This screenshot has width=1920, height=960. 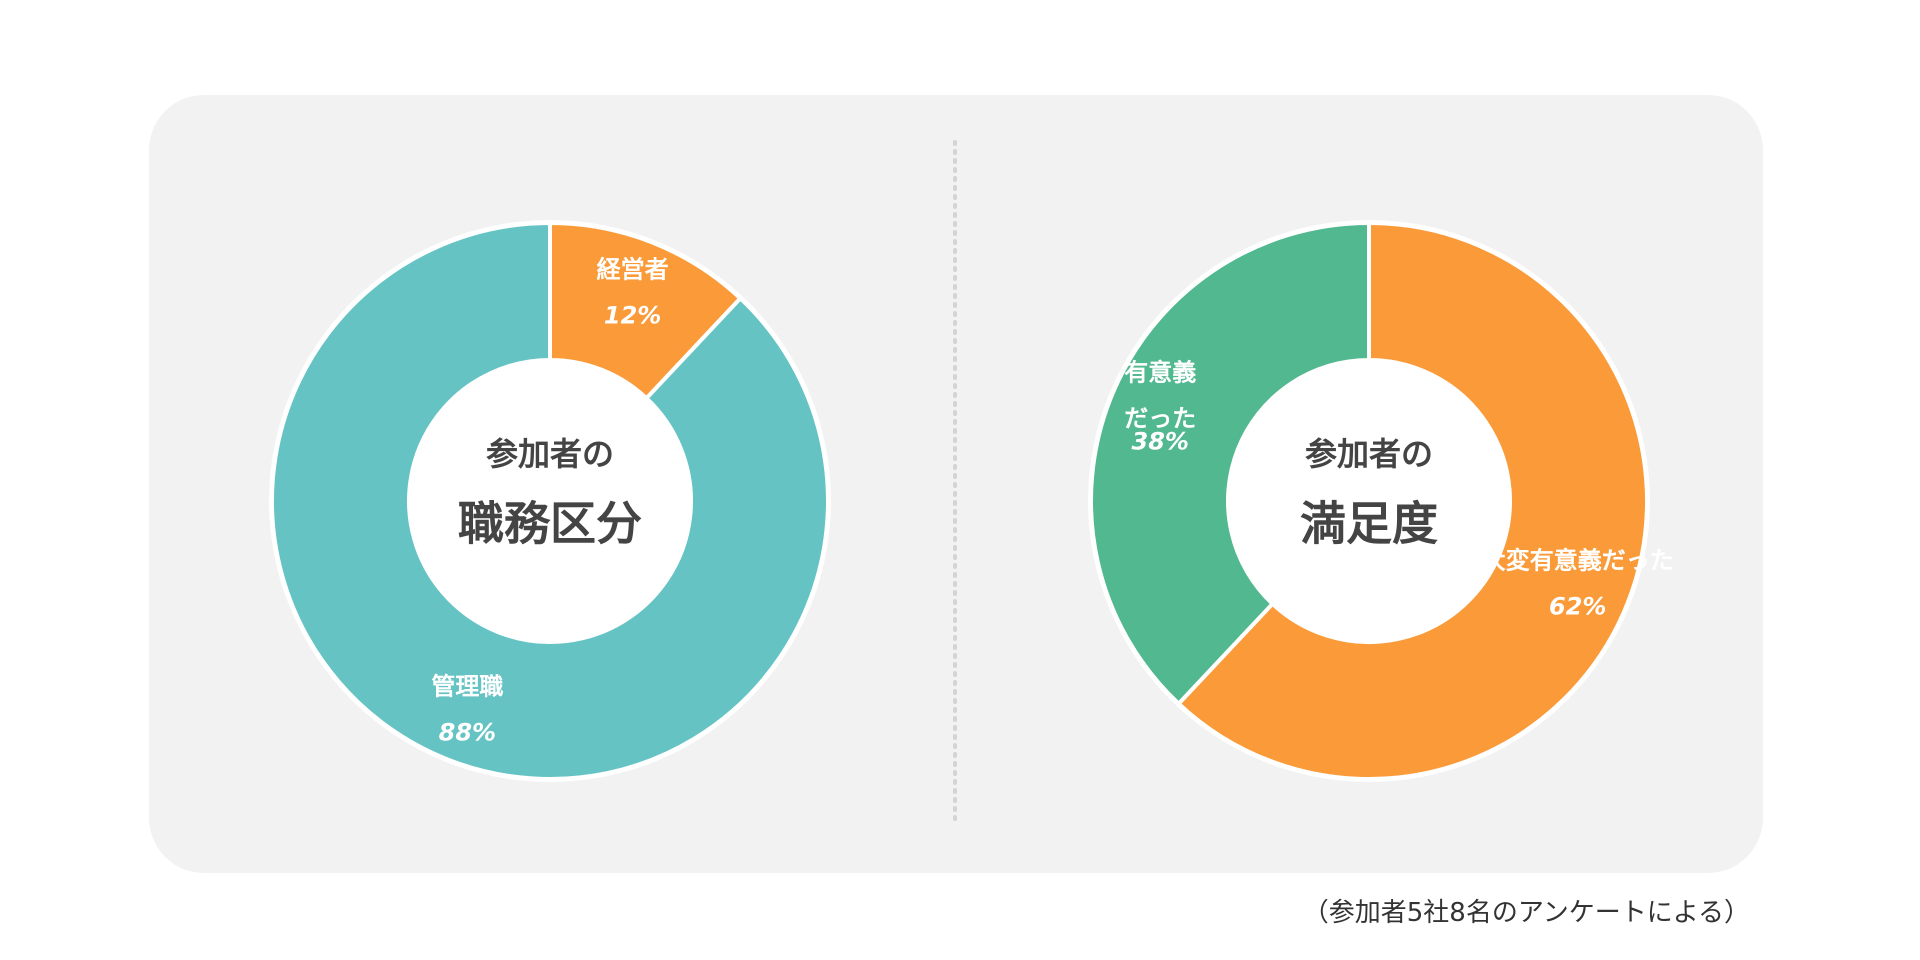 What do you see at coordinates (467, 687) in the screenshot?
I see `segment-label: 管理職` at bounding box center [467, 687].